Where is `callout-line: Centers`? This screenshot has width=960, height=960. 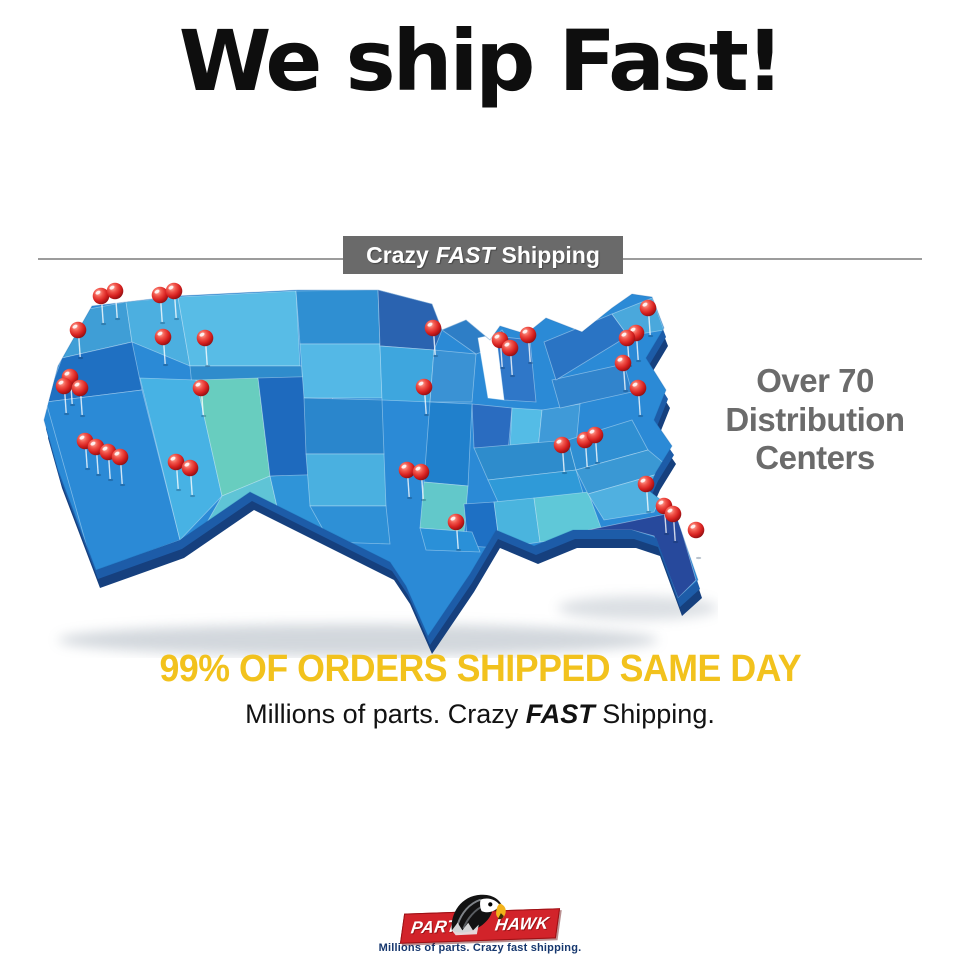
callout-line: Centers is located at coordinates (815, 458).